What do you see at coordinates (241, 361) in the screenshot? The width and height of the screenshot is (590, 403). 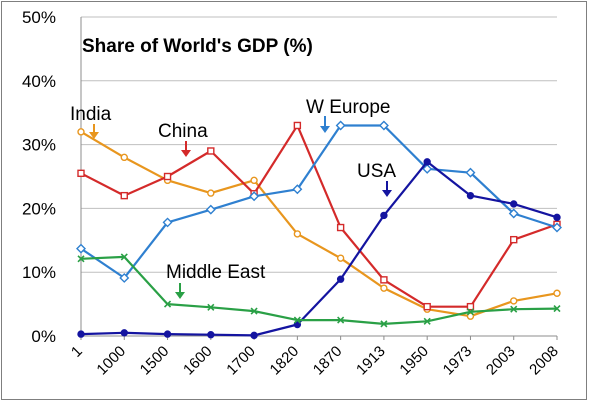 I see `x-tick-label: 1700` at bounding box center [241, 361].